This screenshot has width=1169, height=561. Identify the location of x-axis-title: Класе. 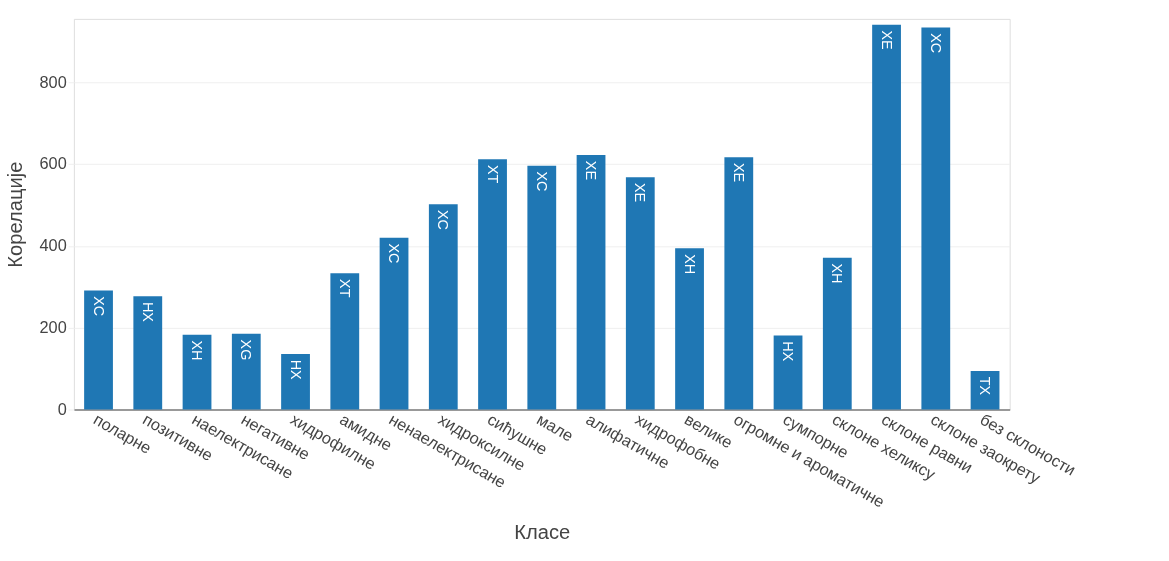
(542, 531).